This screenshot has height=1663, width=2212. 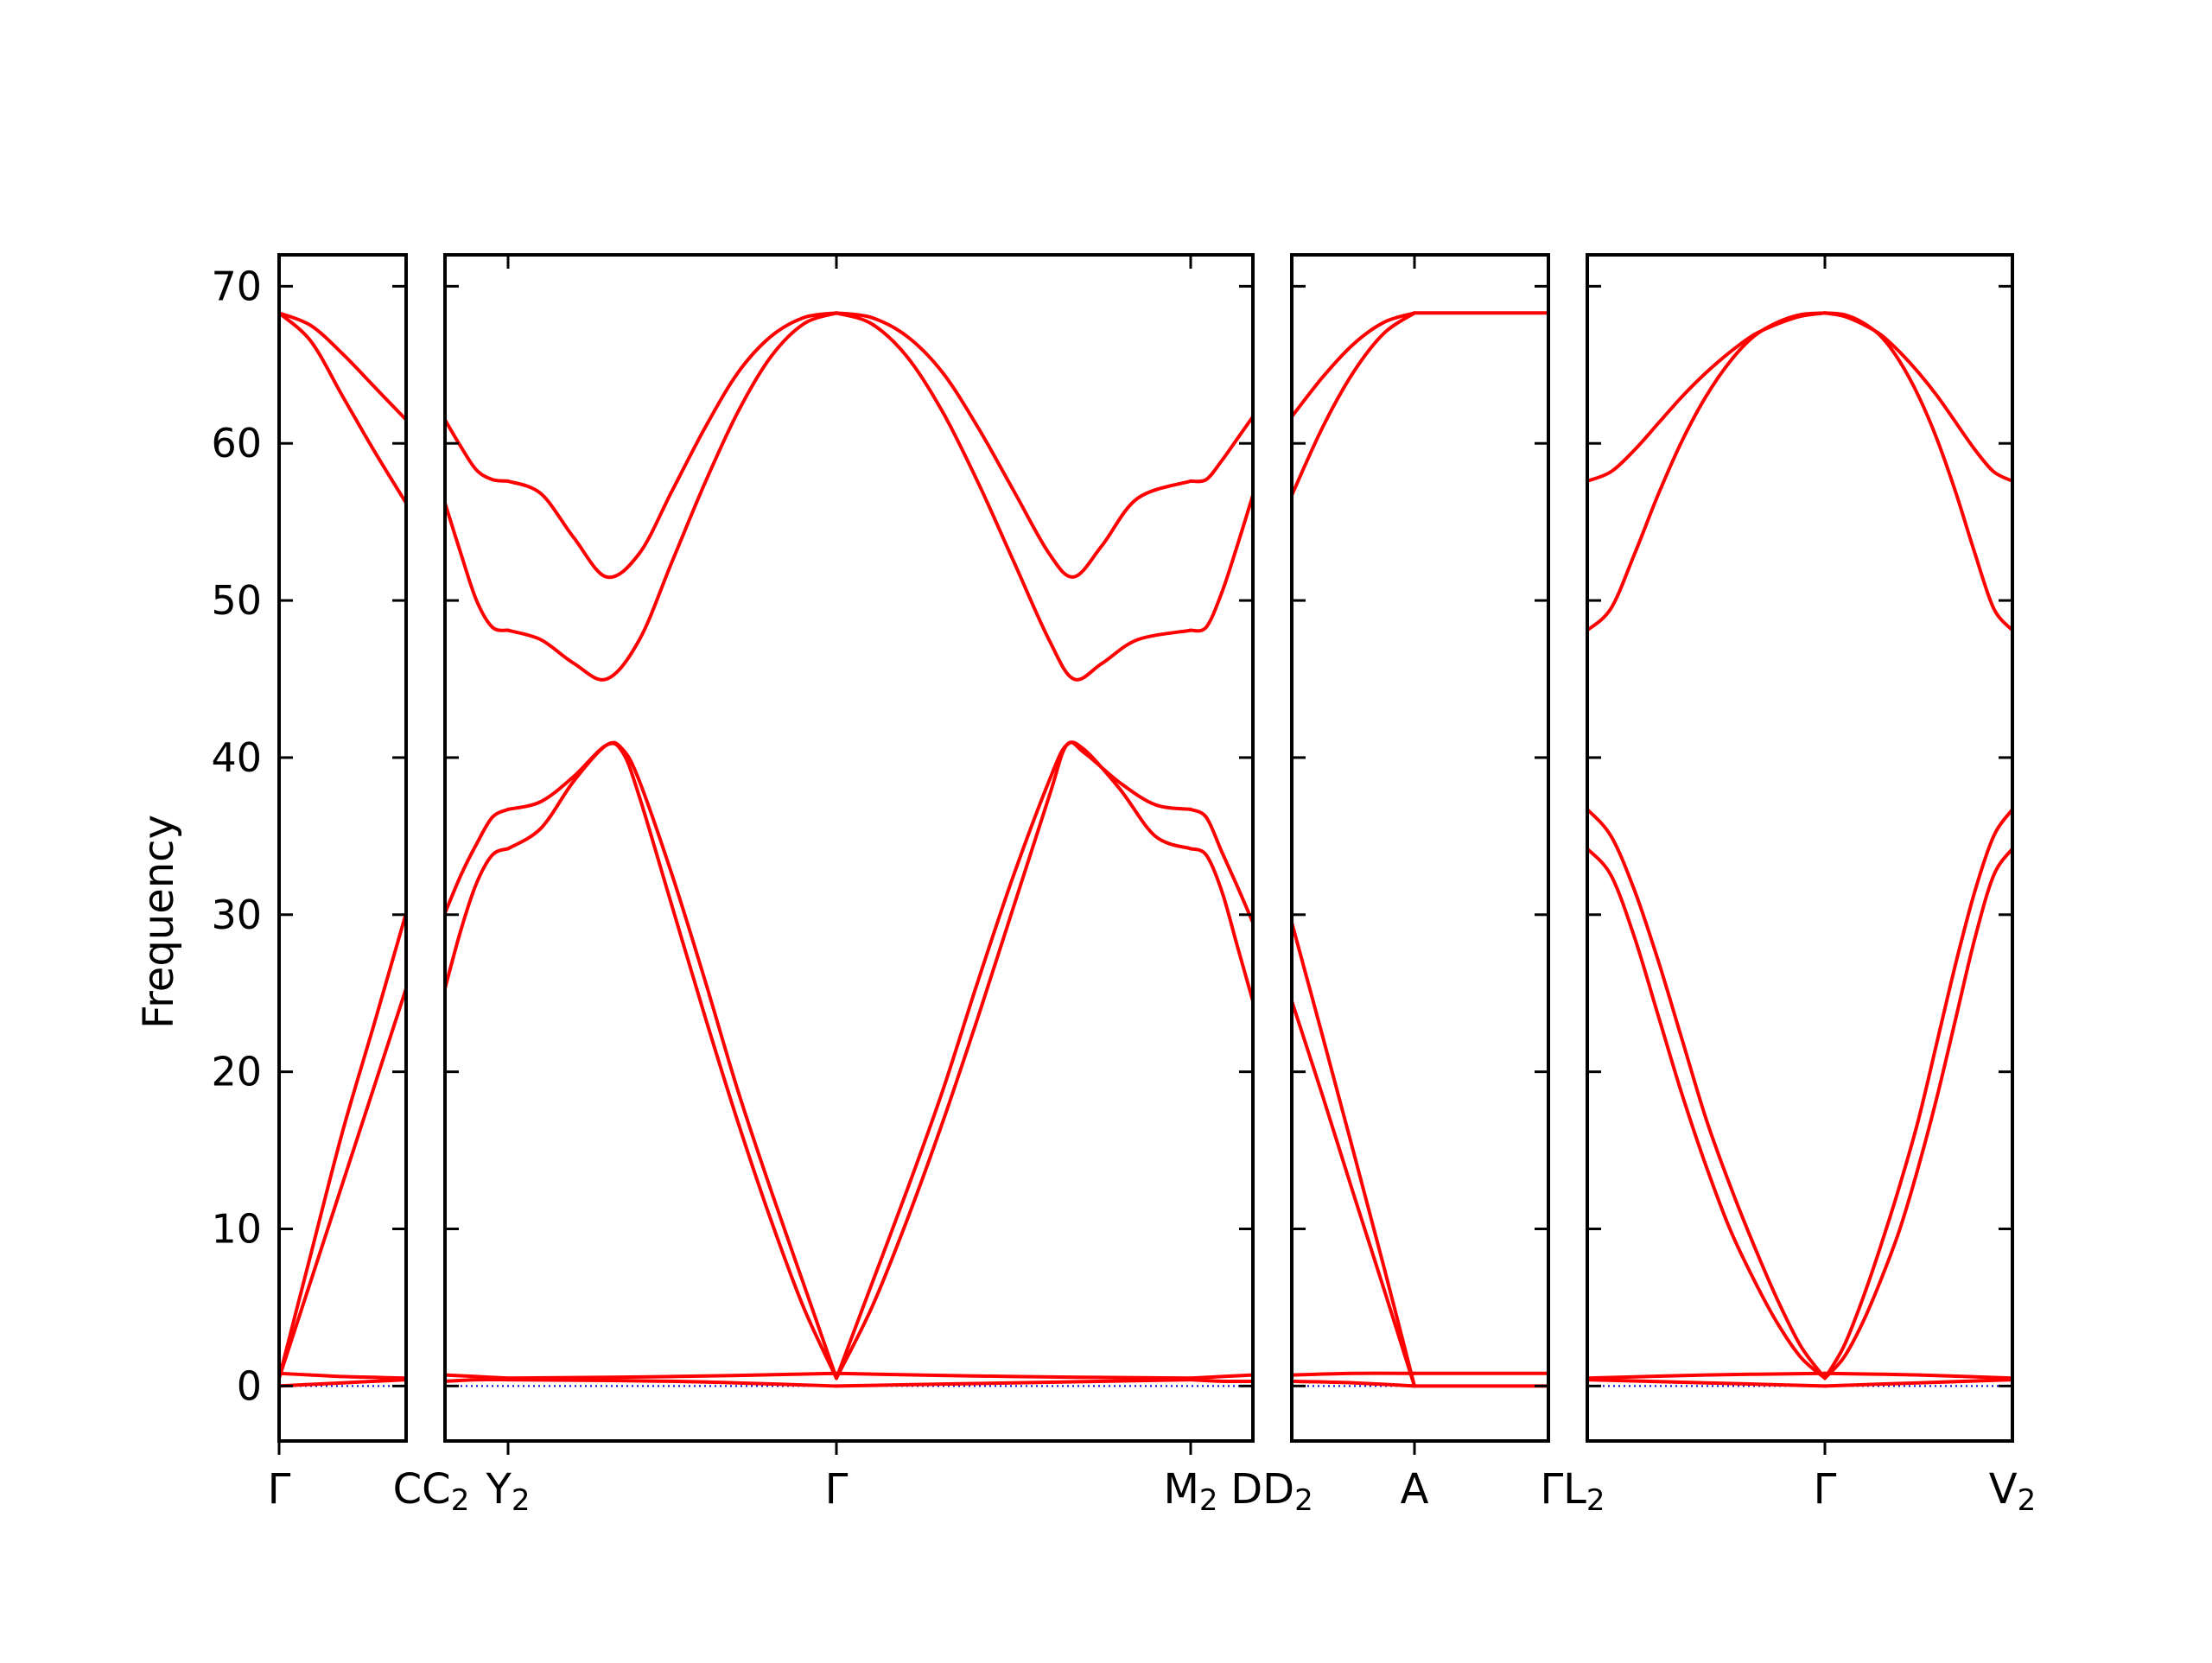 What do you see at coordinates (2003, 1490) in the screenshot?
I see `x-tick-label-main: V` at bounding box center [2003, 1490].